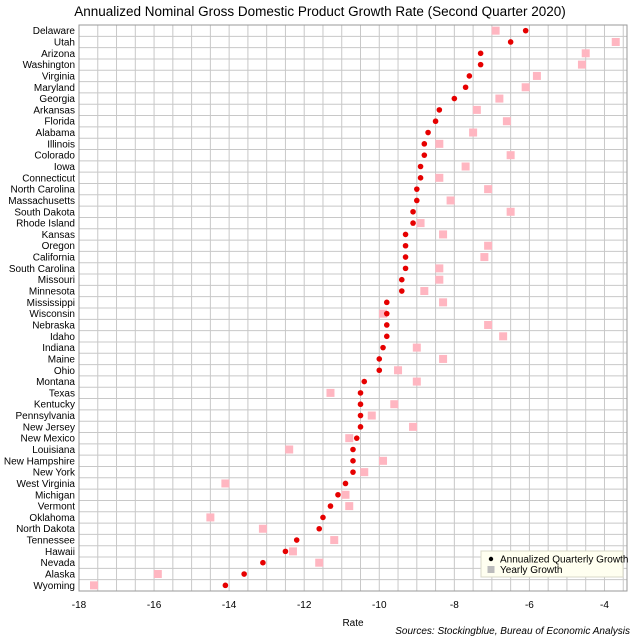 The width and height of the screenshot is (640, 640). Describe the element at coordinates (62, 359) in the screenshot. I see `y-tick-label: Maine` at that location.